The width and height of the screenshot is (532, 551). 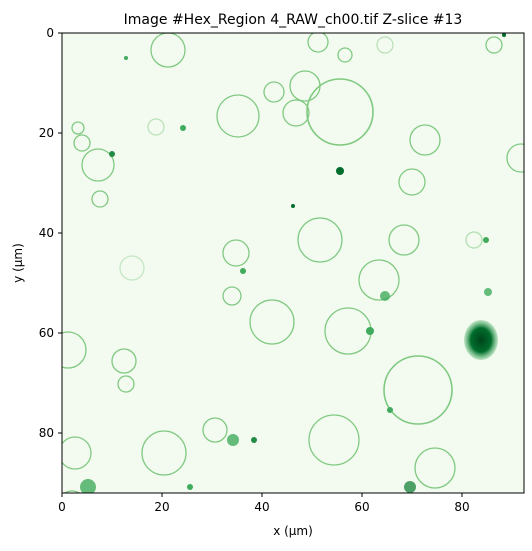 I want to click on x-tick-label: 20, so click(x=161, y=507).